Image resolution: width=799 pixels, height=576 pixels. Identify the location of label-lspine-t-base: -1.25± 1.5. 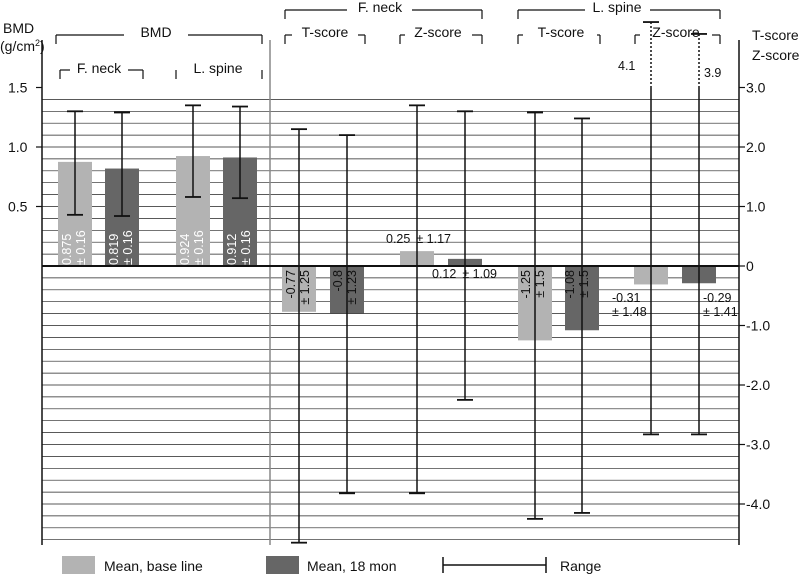
(533, 284).